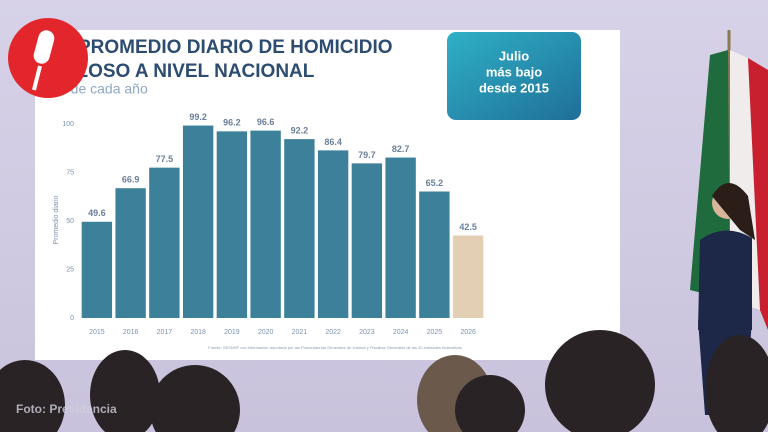 The width and height of the screenshot is (768, 437). What do you see at coordinates (131, 180) in the screenshot?
I see `value-label: 66.9` at bounding box center [131, 180].